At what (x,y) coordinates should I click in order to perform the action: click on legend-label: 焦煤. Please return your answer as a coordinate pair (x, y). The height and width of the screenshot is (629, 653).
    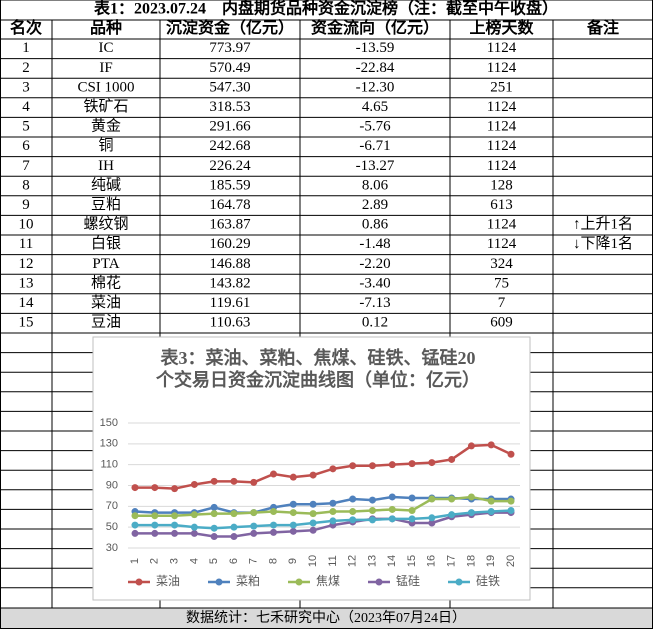
    Looking at the image, I should click on (328, 581).